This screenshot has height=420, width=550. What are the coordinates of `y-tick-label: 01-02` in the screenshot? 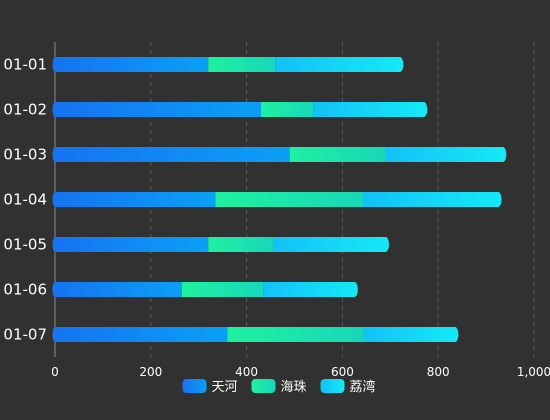 It's located at (25, 110).